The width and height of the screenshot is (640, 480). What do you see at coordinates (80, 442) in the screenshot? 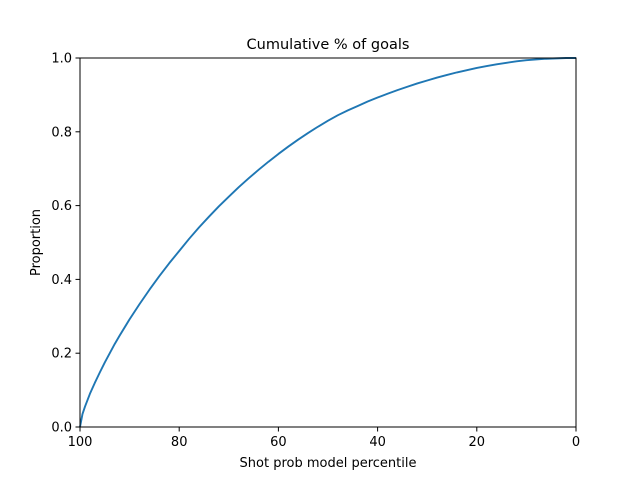
I see `x-tick-label: 100` at bounding box center [80, 442].